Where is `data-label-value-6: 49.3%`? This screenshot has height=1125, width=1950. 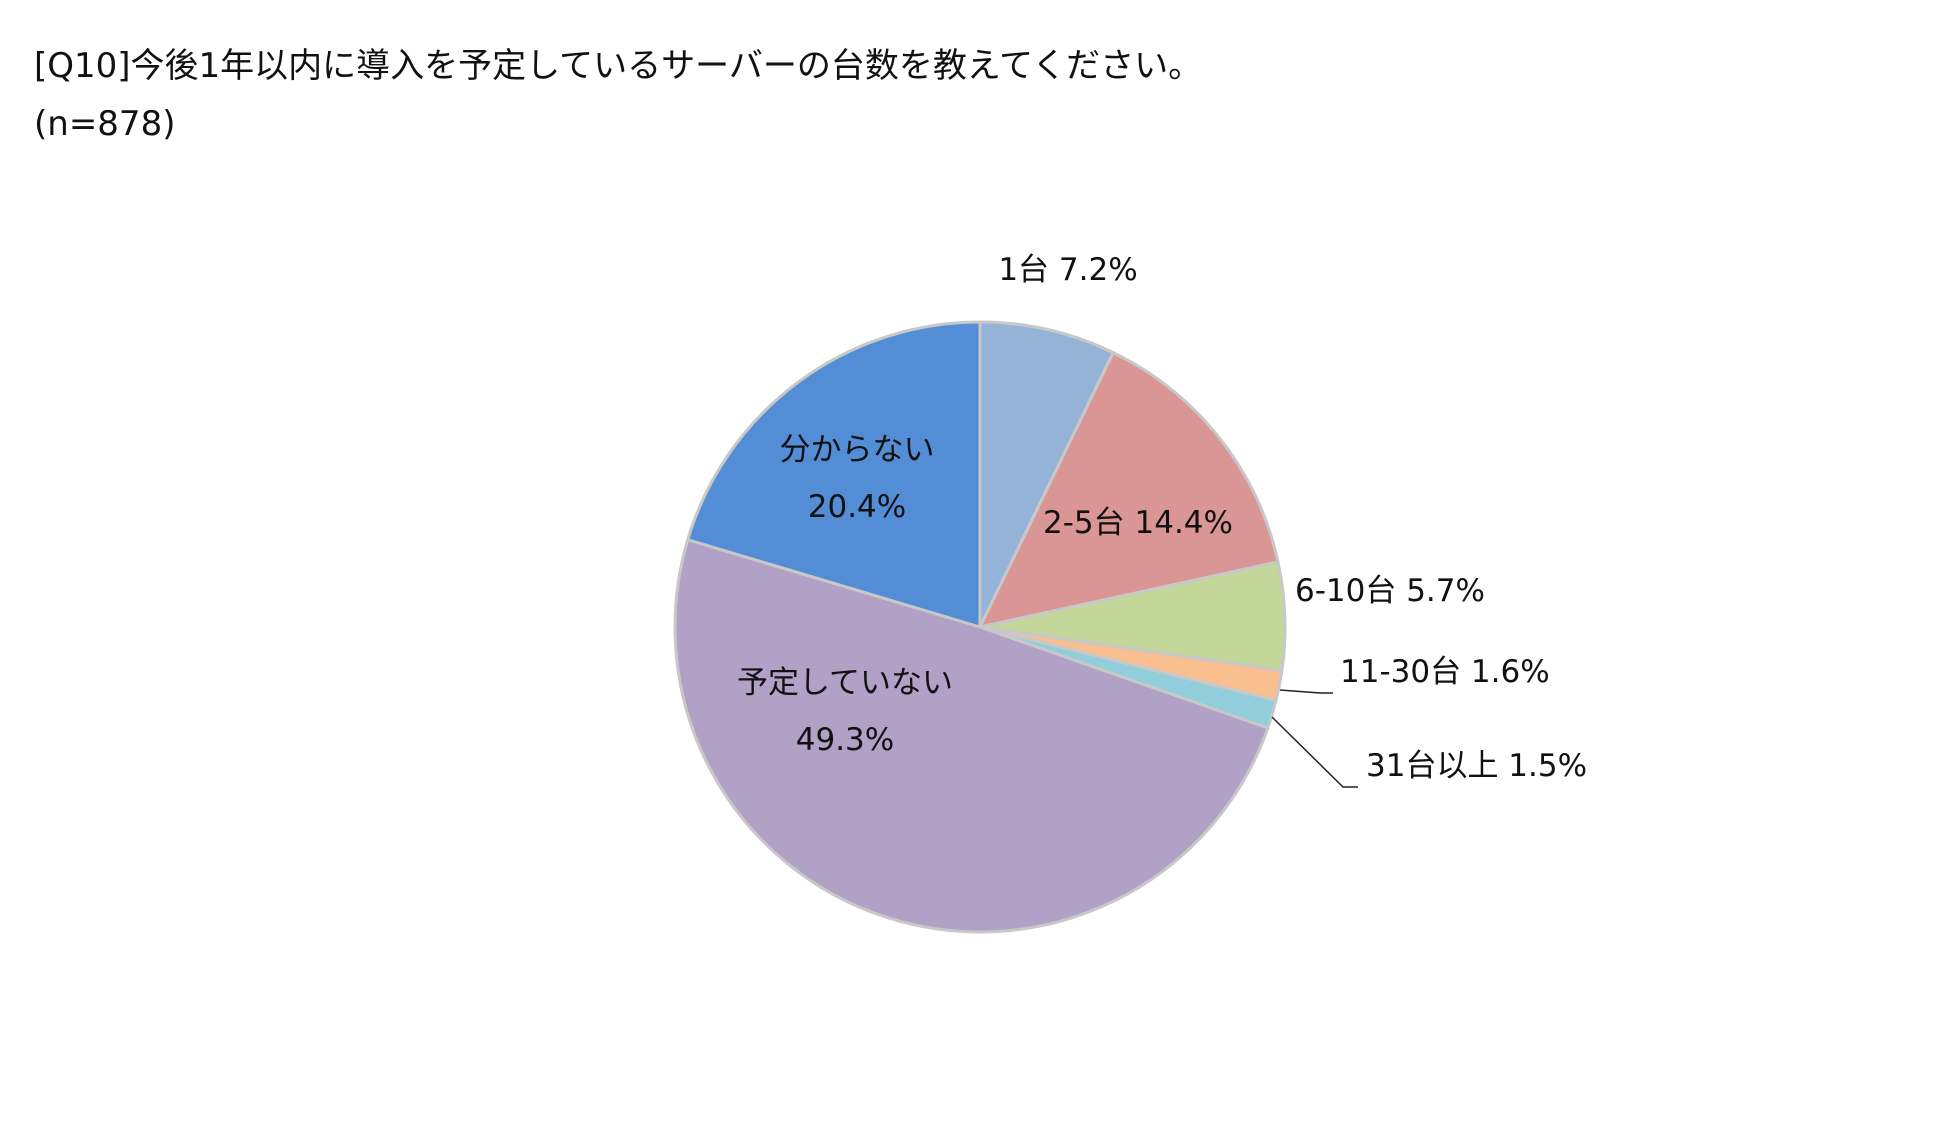
data-label-value-6: 49.3% is located at coordinates (845, 740).